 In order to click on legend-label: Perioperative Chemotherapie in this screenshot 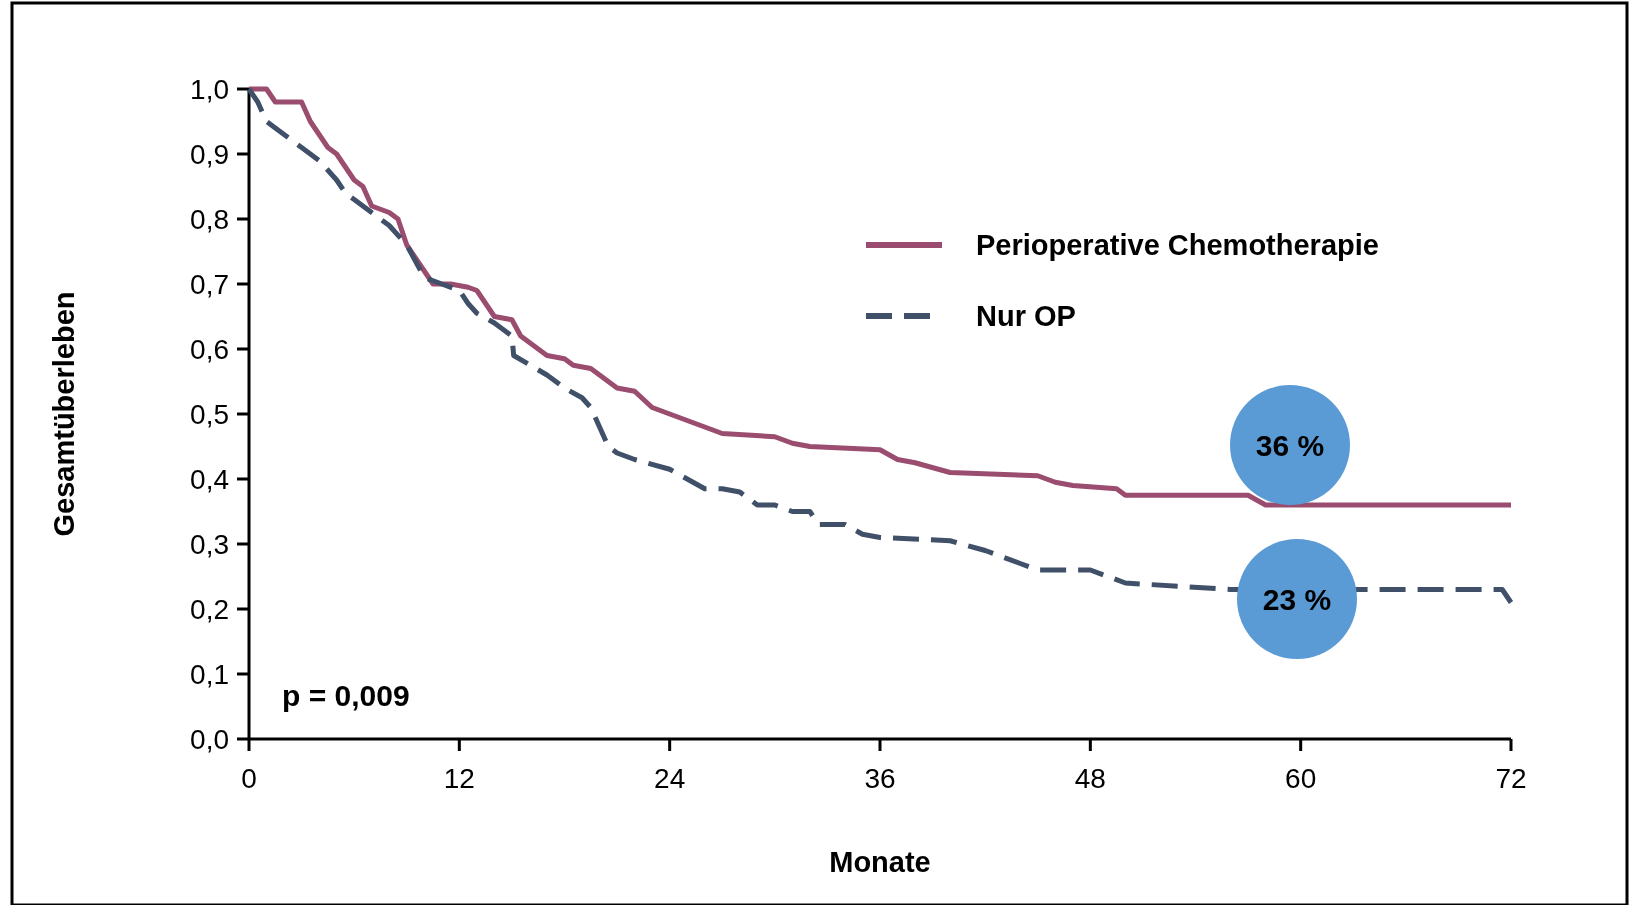, I will do `click(1177, 245)`.